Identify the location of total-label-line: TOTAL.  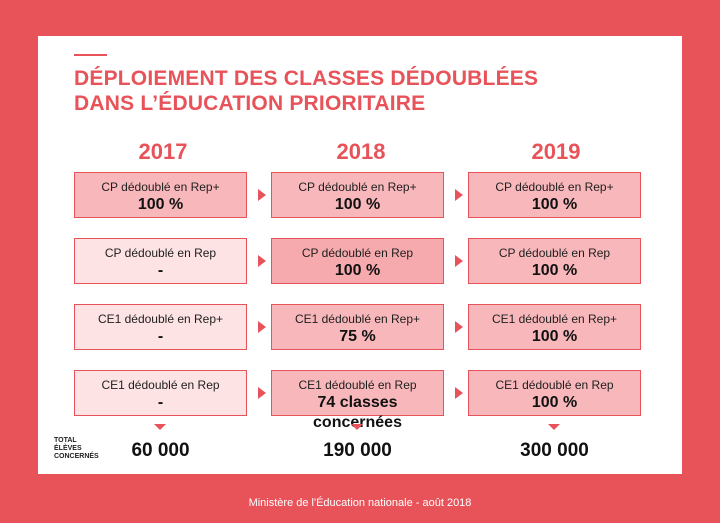
(65, 440).